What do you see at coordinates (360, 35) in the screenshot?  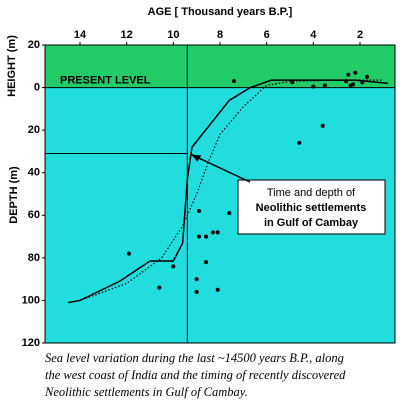 I see `x-tick-label: 2` at bounding box center [360, 35].